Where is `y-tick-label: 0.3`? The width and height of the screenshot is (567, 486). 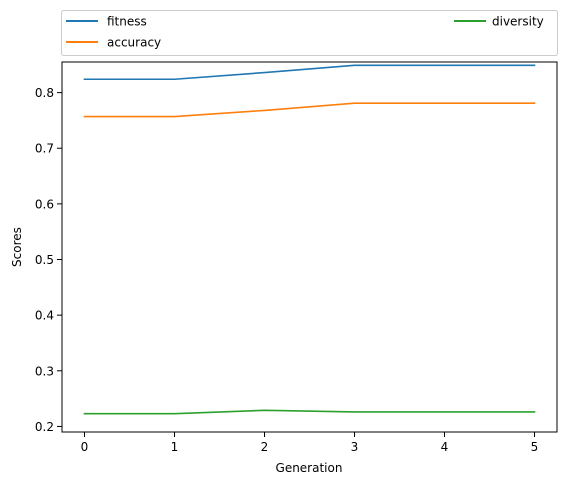 y-tick-label: 0.3 is located at coordinates (44, 371).